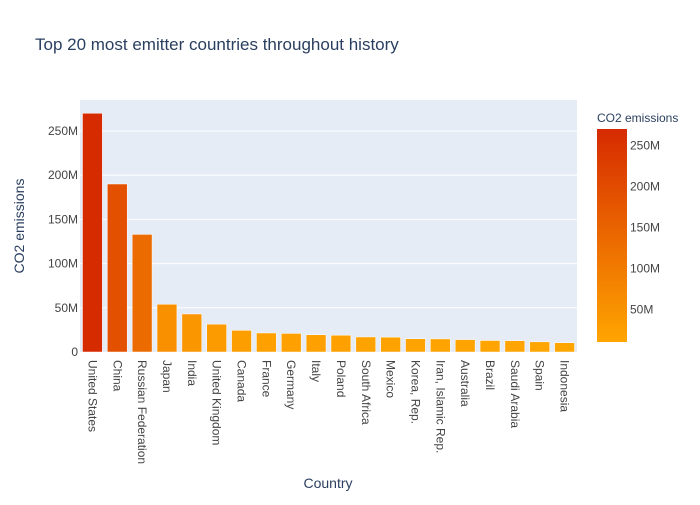 Image resolution: width=700 pixels, height=505 pixels. Describe the element at coordinates (19, 226) in the screenshot. I see `y-axis-title: CO2 emissions` at that location.